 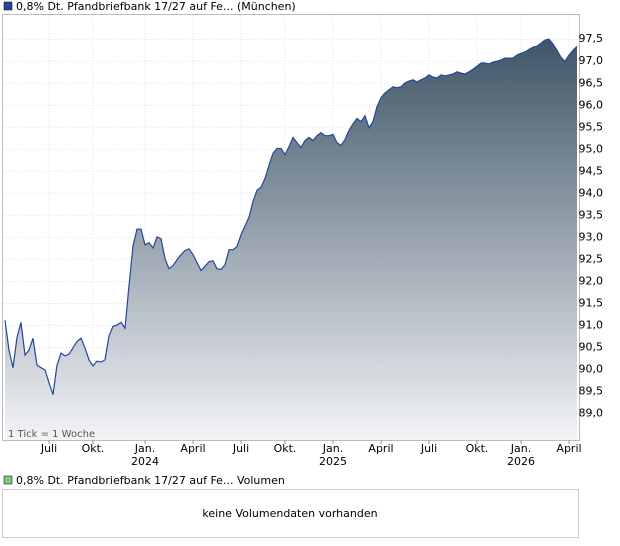 What do you see at coordinates (591, 391) in the screenshot?
I see `y-tick-label: 89,5` at bounding box center [591, 391].